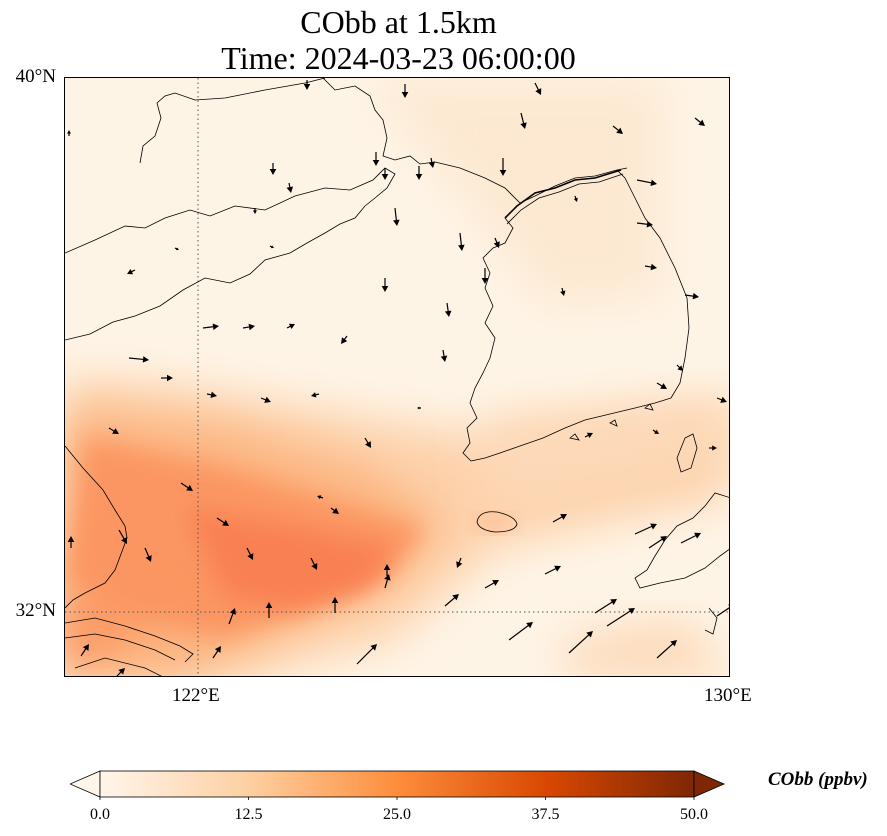  What do you see at coordinates (545, 814) in the screenshot?
I see `colorbar-tick-3: 37.5` at bounding box center [545, 814].